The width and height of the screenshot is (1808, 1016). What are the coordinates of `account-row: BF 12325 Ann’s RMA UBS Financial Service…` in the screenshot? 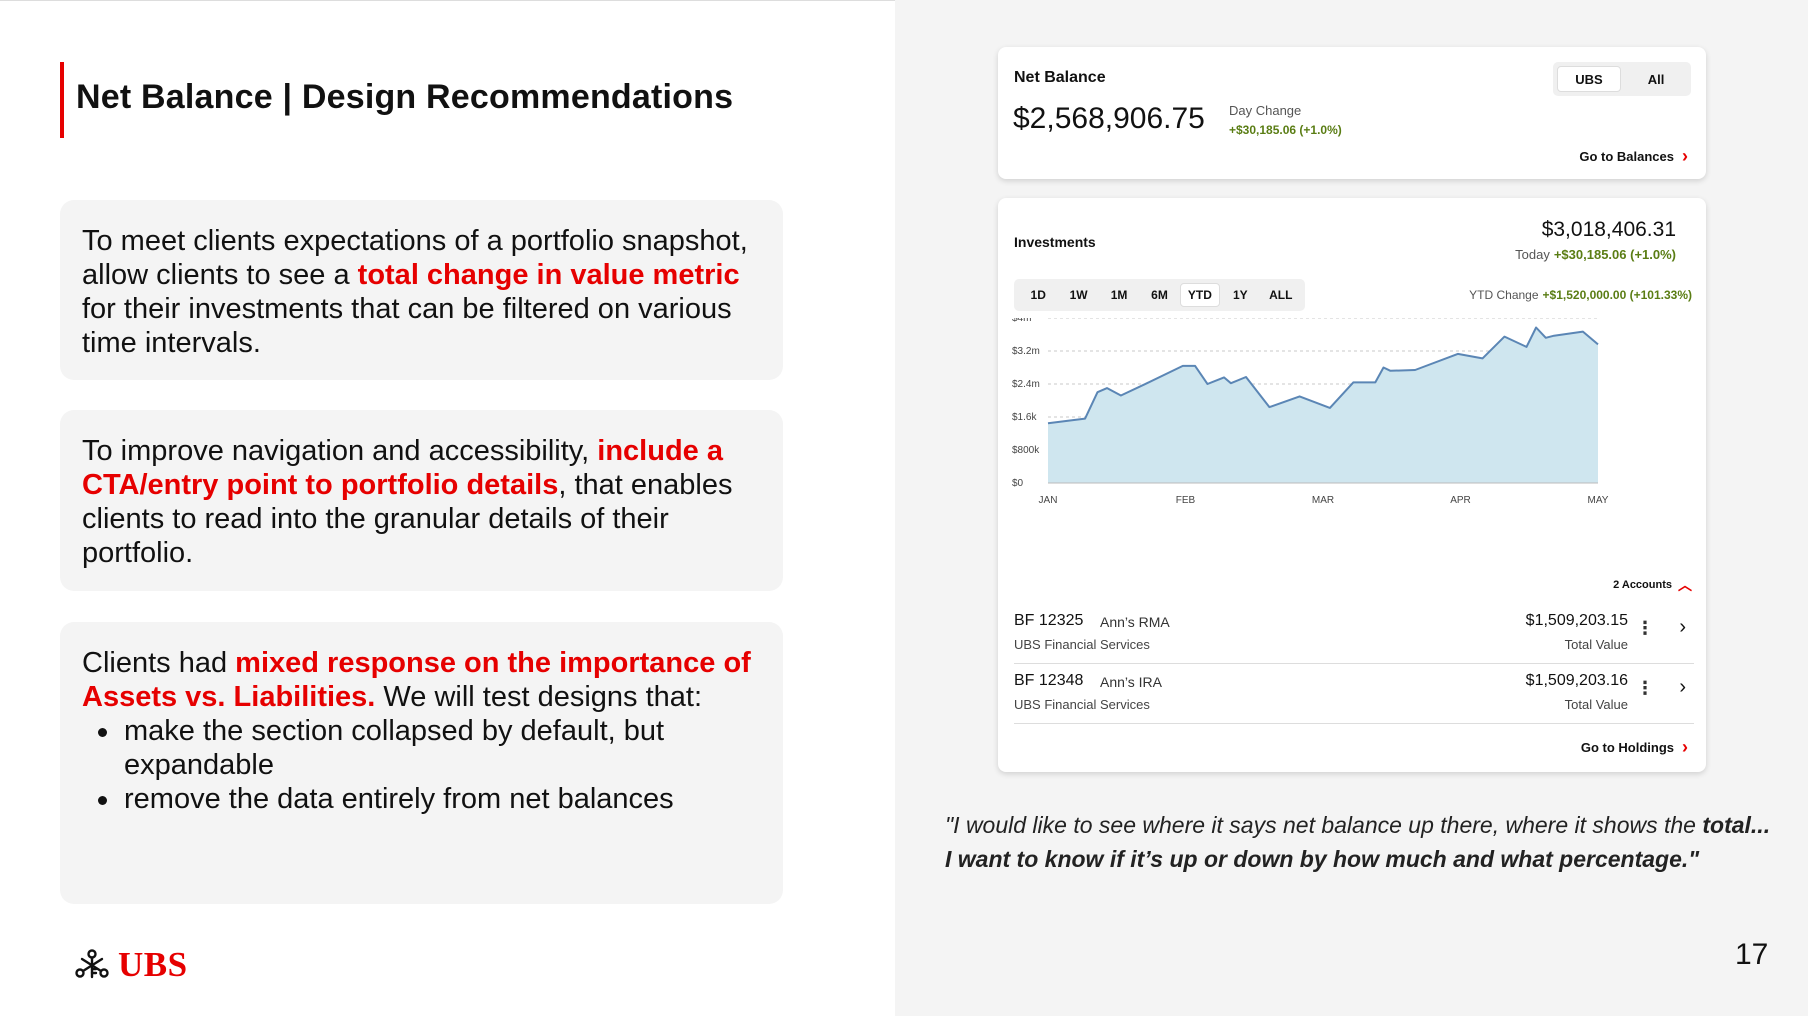 It's located at (1354, 635).